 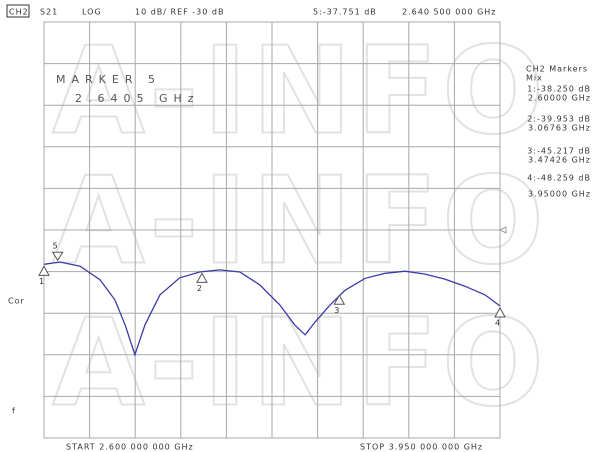 What do you see at coordinates (559, 128) in the screenshot?
I see `marker-readout: 3.06763 GHz` at bounding box center [559, 128].